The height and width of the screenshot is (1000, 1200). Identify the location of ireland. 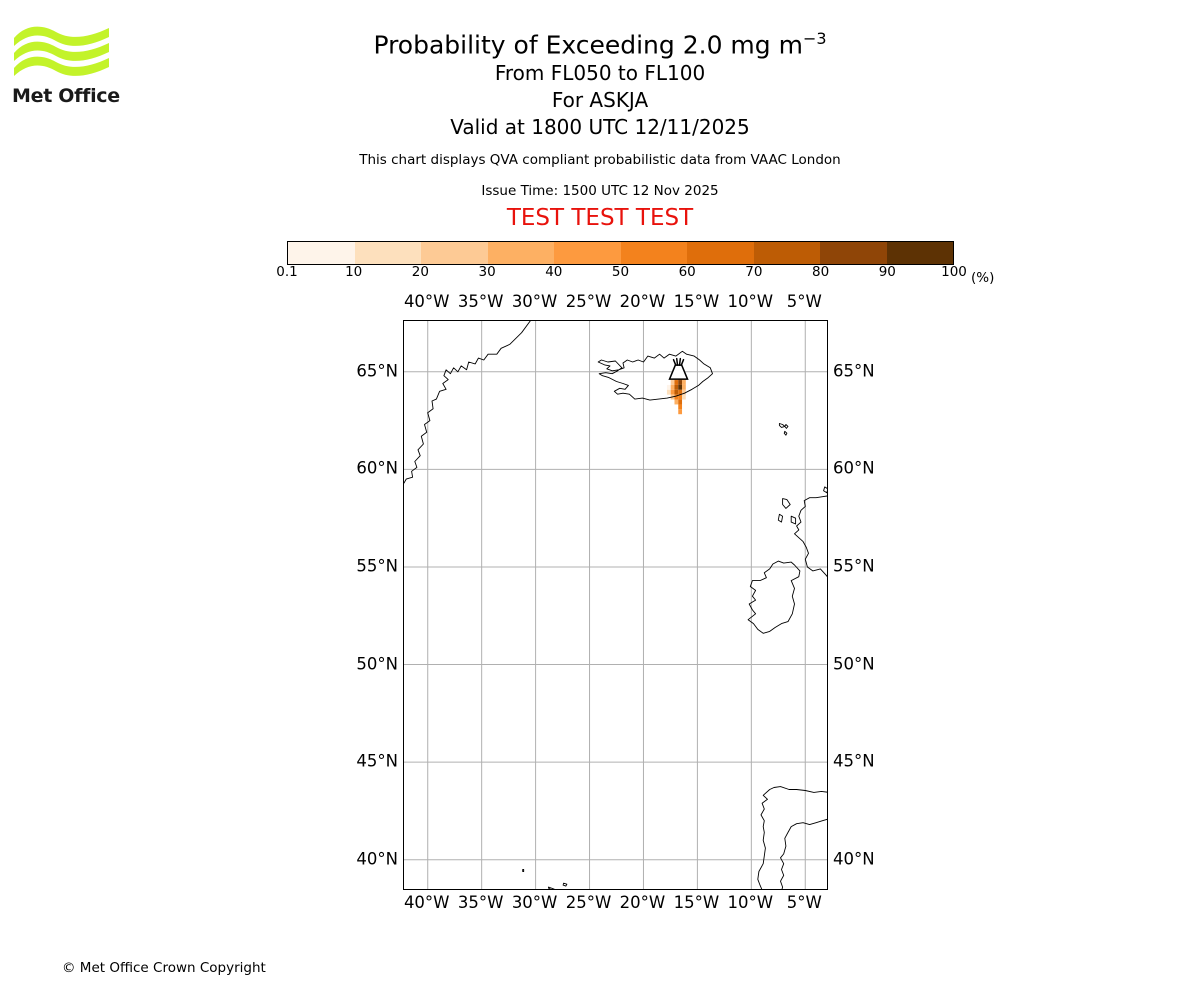
(774, 597).